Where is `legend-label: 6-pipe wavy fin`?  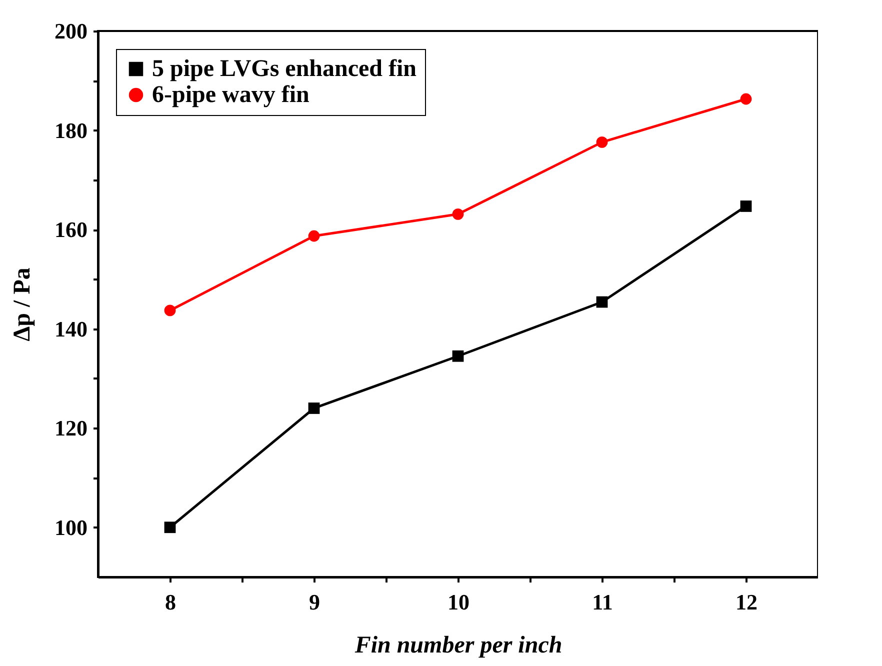
legend-label: 6-pipe wavy fin is located at coordinates (231, 95).